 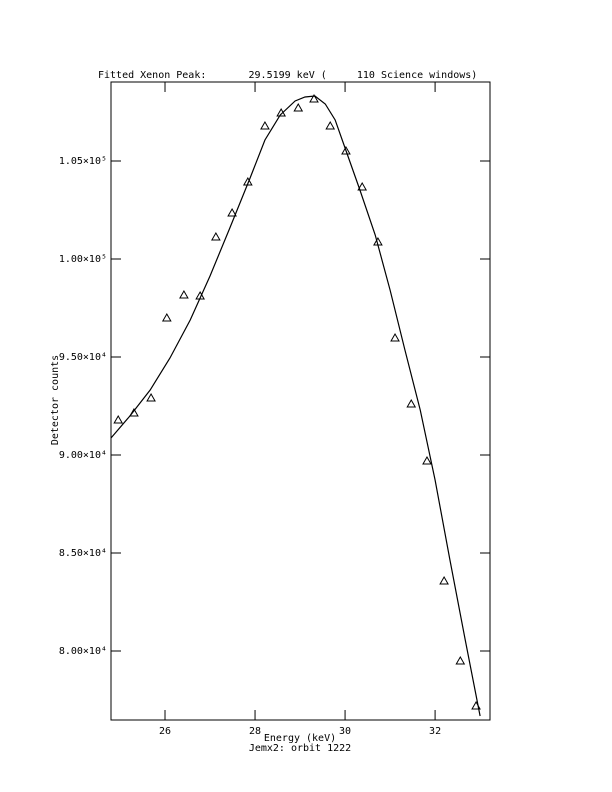 What do you see at coordinates (345, 731) in the screenshot?
I see `x-tick-label: 30` at bounding box center [345, 731].